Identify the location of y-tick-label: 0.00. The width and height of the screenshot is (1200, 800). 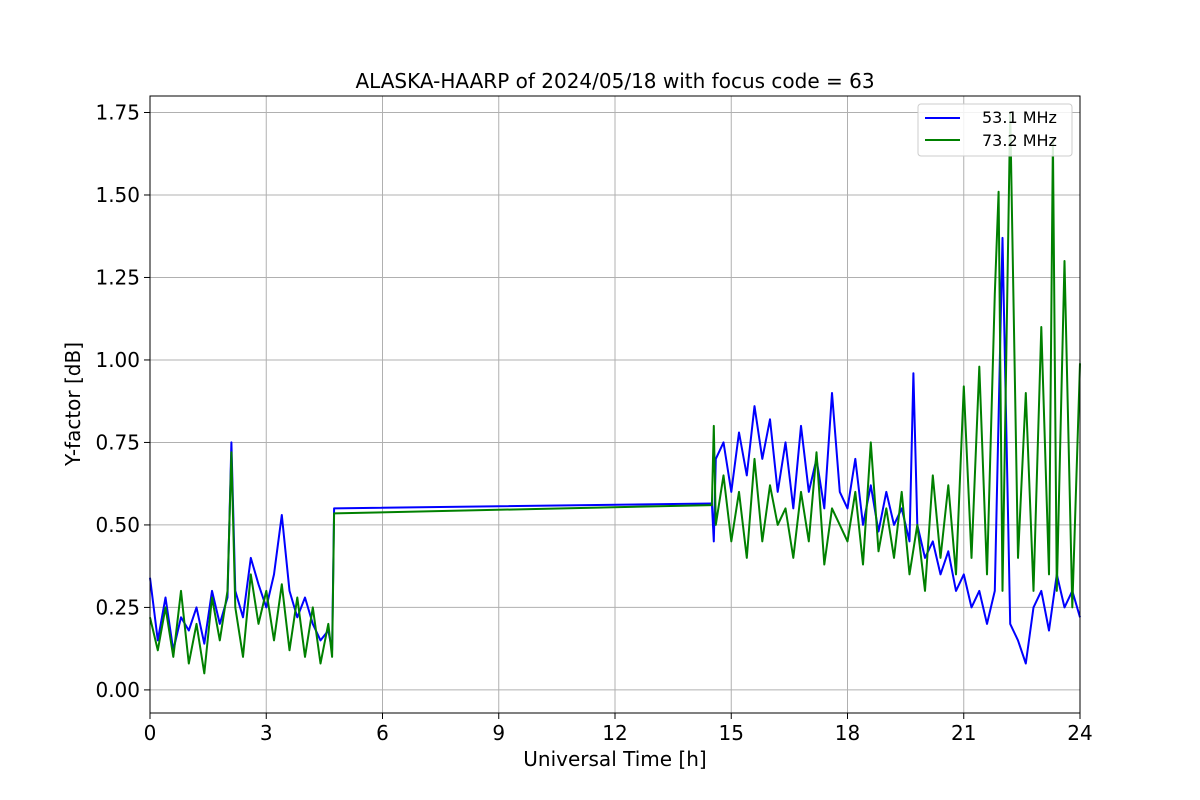
(117, 690).